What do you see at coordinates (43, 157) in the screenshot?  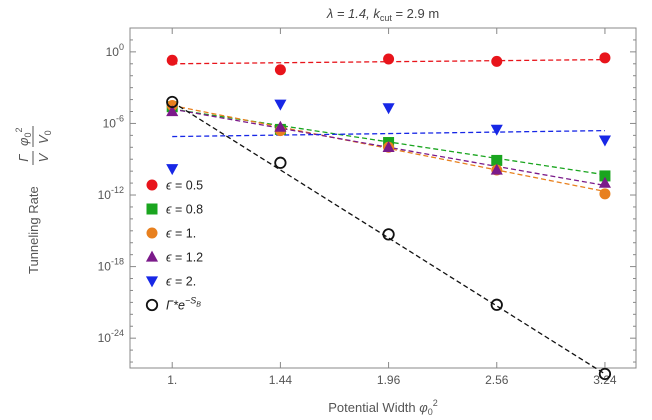 I see `y-label-v: V` at bounding box center [43, 157].